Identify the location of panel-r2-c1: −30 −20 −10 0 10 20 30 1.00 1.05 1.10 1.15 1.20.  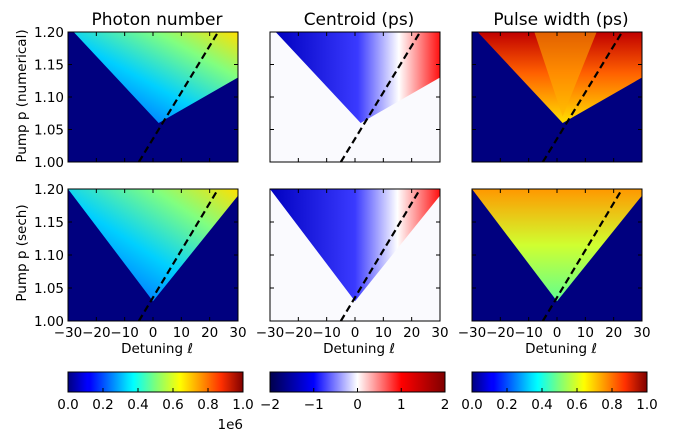
(140, 261).